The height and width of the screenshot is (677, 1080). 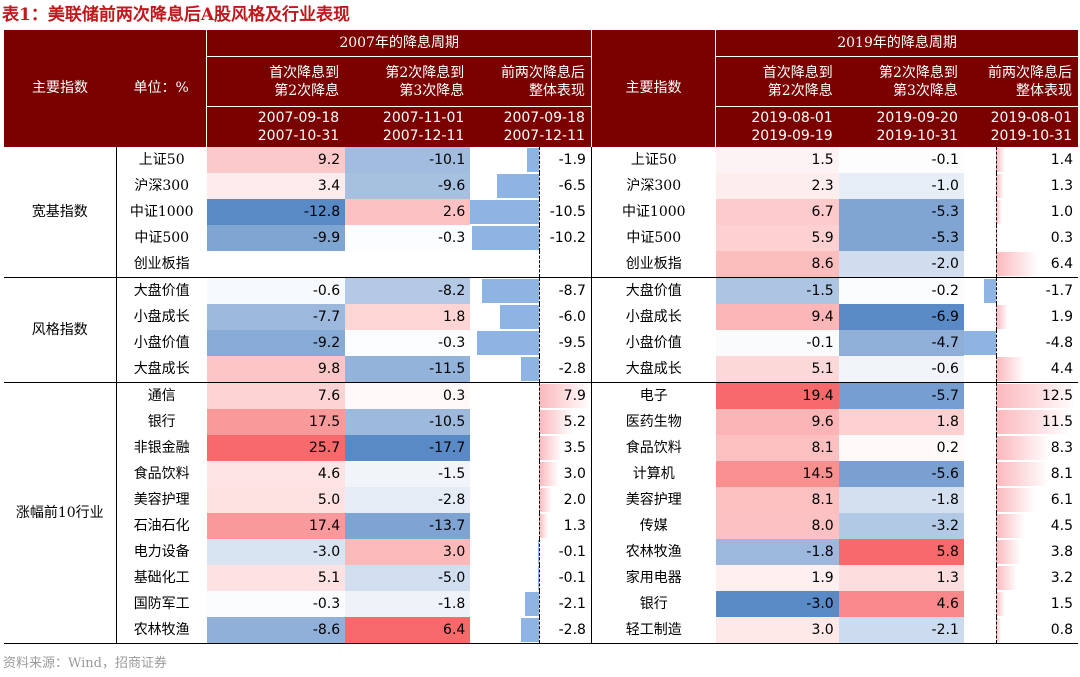 I want to click on value-cell-b: -1.8, so click(x=408, y=603).